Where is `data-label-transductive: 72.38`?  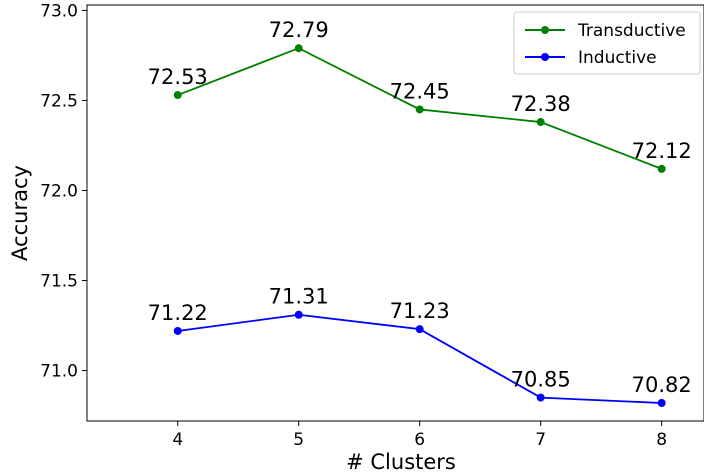
data-label-transductive: 72.38 is located at coordinates (541, 104).